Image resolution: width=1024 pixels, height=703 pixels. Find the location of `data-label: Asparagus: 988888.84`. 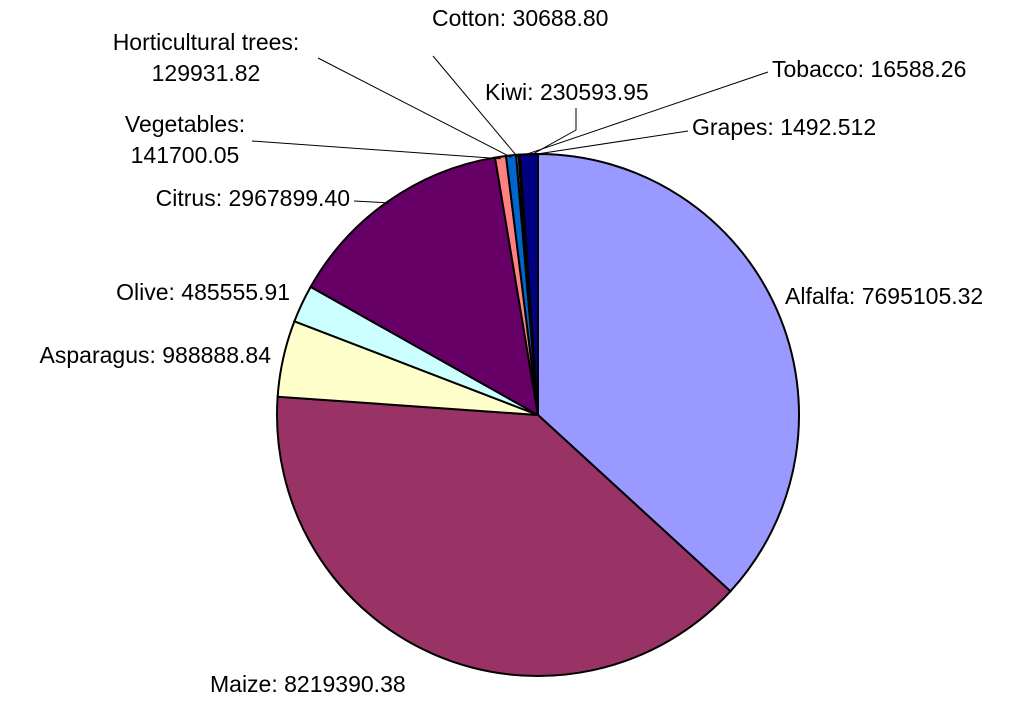

data-label: Asparagus: 988888.84 is located at coordinates (156, 355).